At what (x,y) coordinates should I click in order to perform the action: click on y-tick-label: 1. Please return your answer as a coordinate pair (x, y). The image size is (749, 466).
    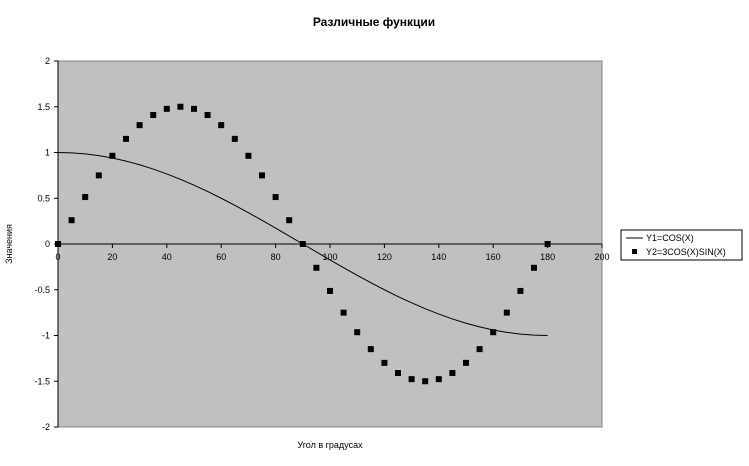
    Looking at the image, I should click on (47, 153).